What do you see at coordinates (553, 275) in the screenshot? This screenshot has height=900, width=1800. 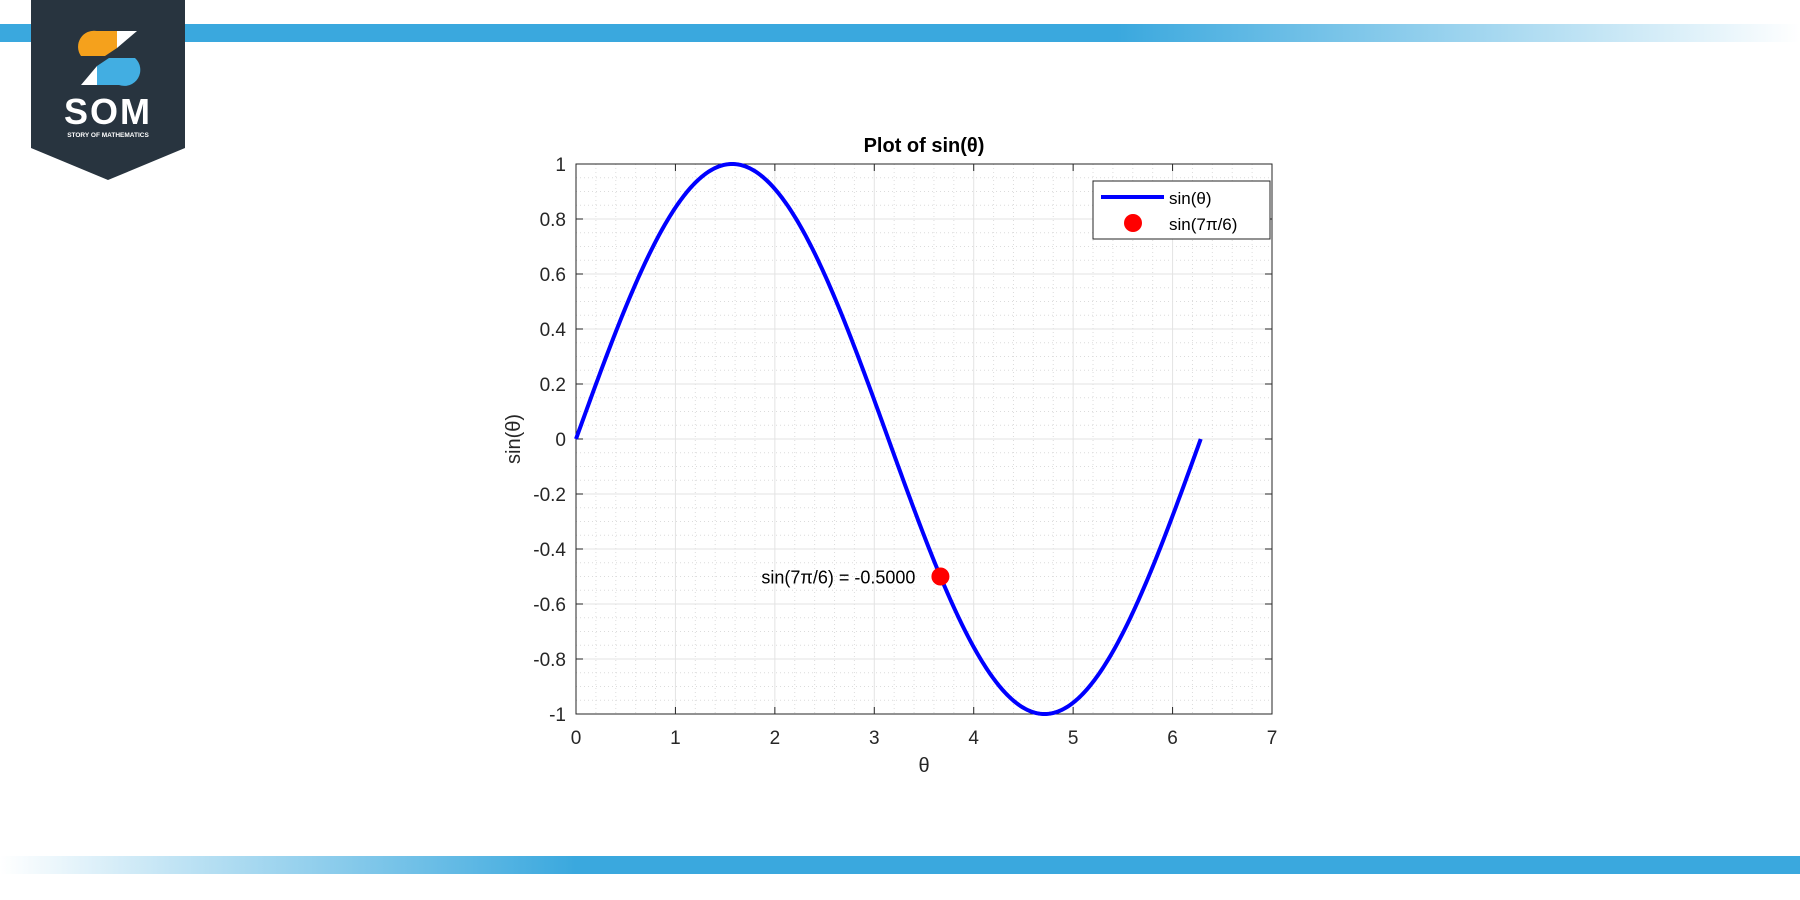 I see `y-tick-label: 0.6` at bounding box center [553, 275].